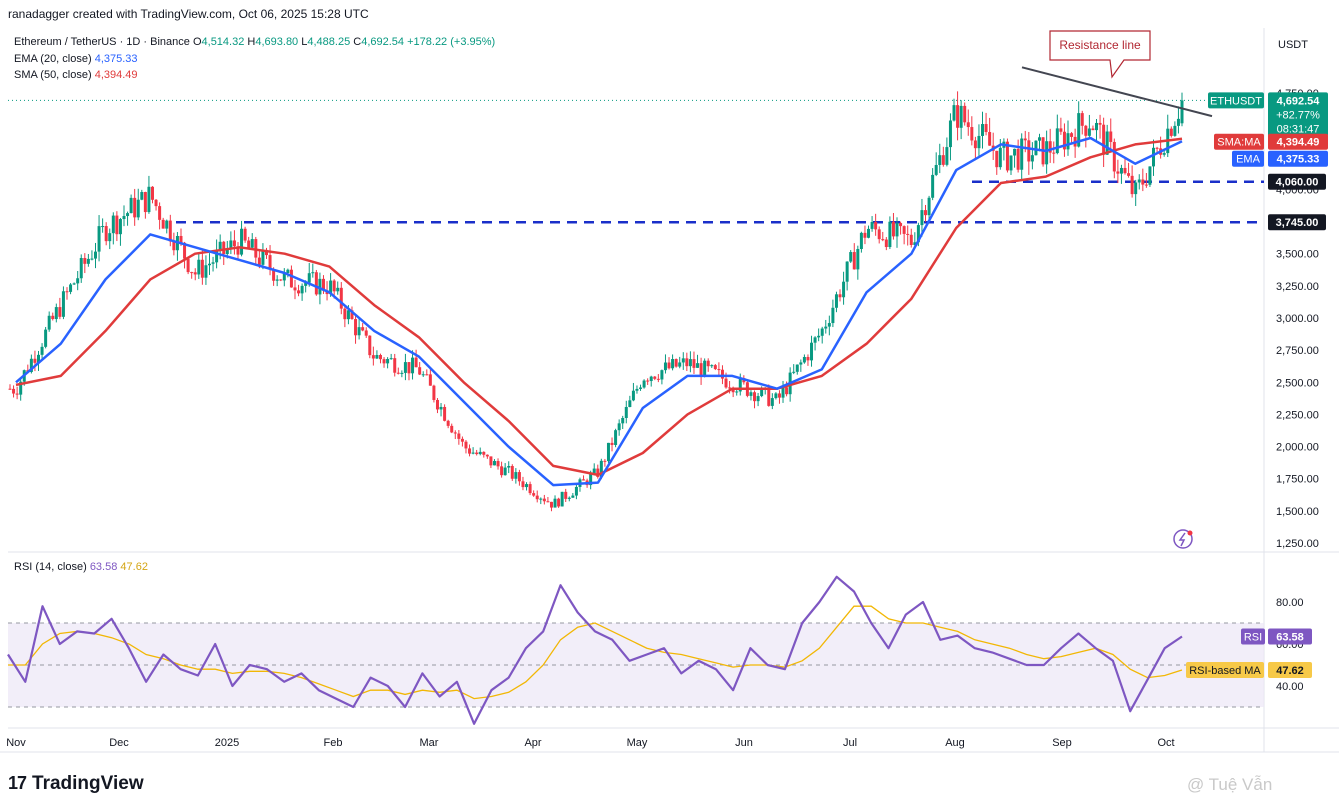 This screenshot has width=1339, height=812. Describe the element at coordinates (1290, 637) in the screenshot. I see `rsi-value-text: 63.58` at that location.